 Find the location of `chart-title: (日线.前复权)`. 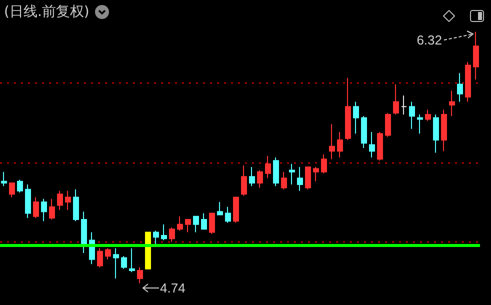

chart-title: (日线.前复权) is located at coordinates (47, 12).